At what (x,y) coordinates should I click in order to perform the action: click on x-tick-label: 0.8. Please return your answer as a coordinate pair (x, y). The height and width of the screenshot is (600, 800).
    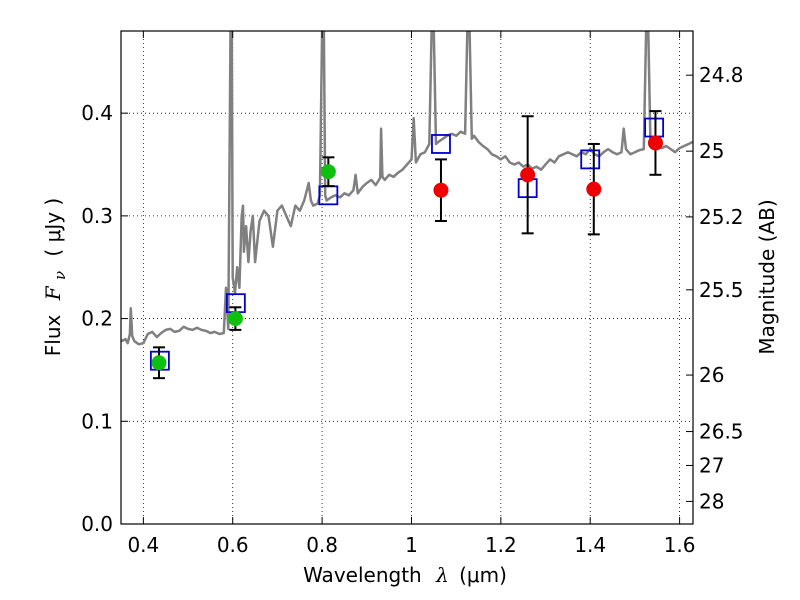
    Looking at the image, I should click on (322, 545).